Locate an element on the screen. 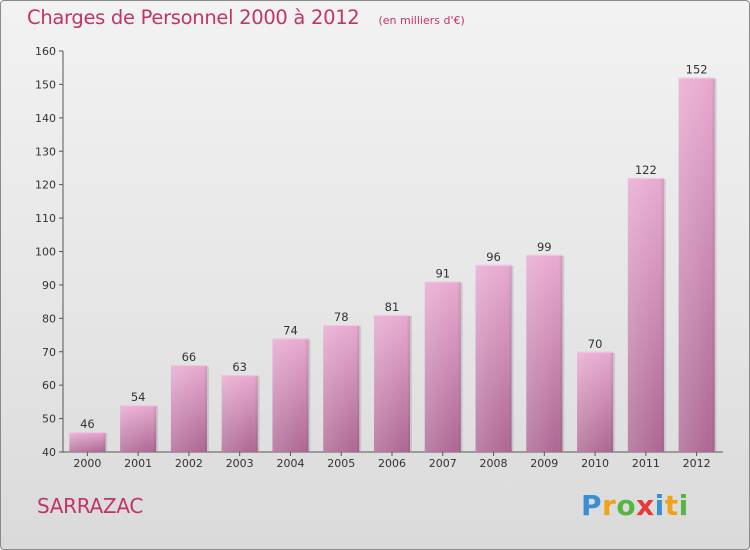  data-label: 152 is located at coordinates (697, 70).